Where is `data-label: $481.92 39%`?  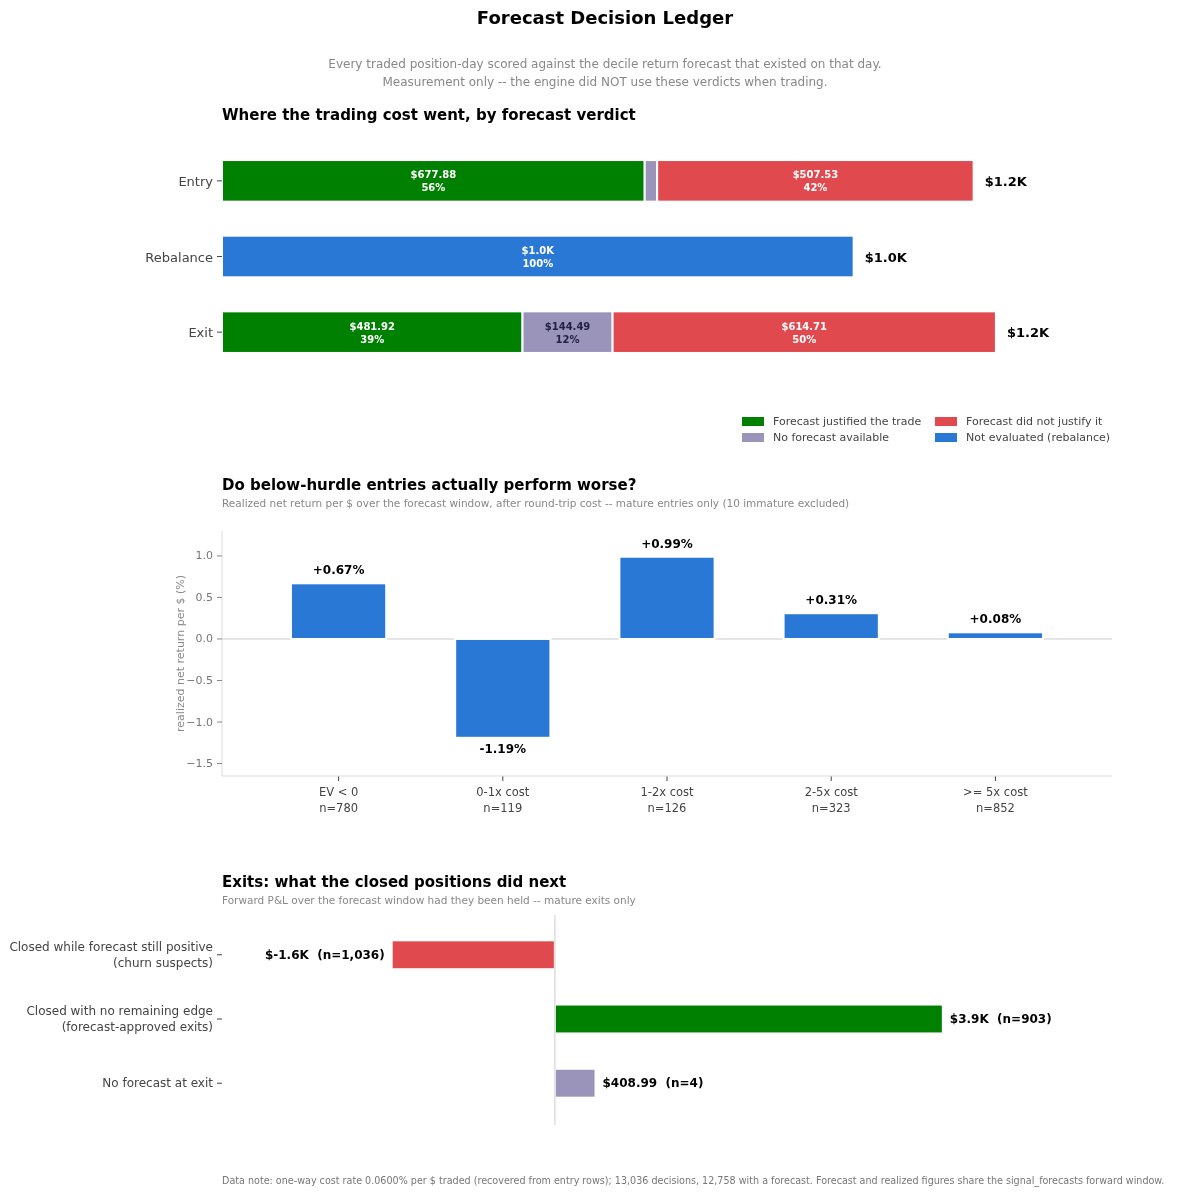 data-label: $481.92 39% is located at coordinates (372, 332).